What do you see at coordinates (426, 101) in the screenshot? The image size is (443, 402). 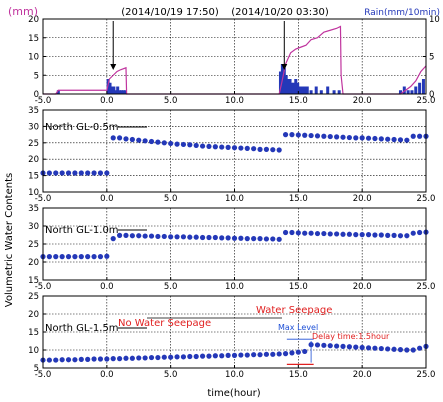 I see `rain-x-tick-label: 25.0` at bounding box center [426, 101].